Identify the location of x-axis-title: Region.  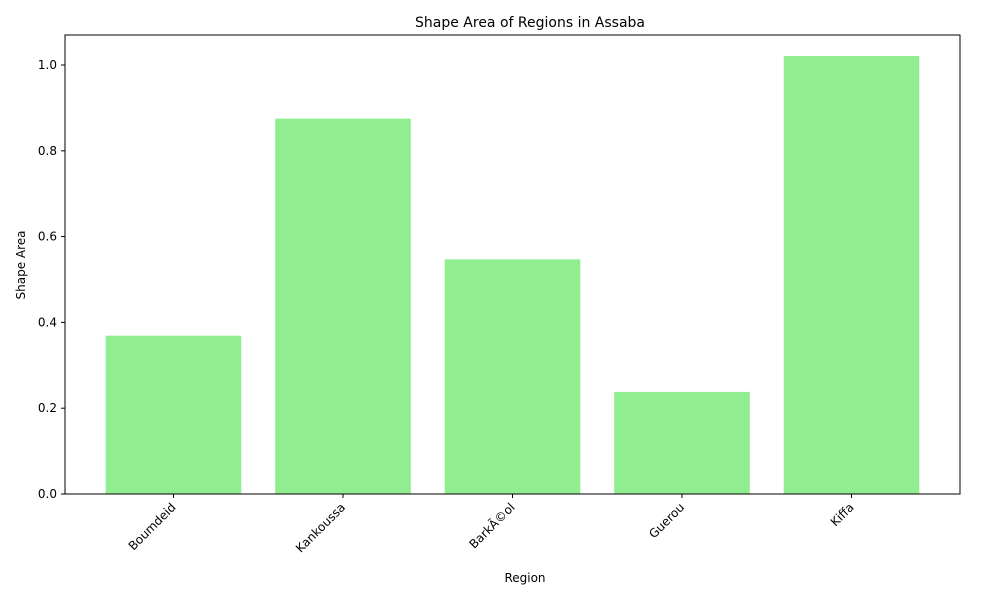
(524, 578).